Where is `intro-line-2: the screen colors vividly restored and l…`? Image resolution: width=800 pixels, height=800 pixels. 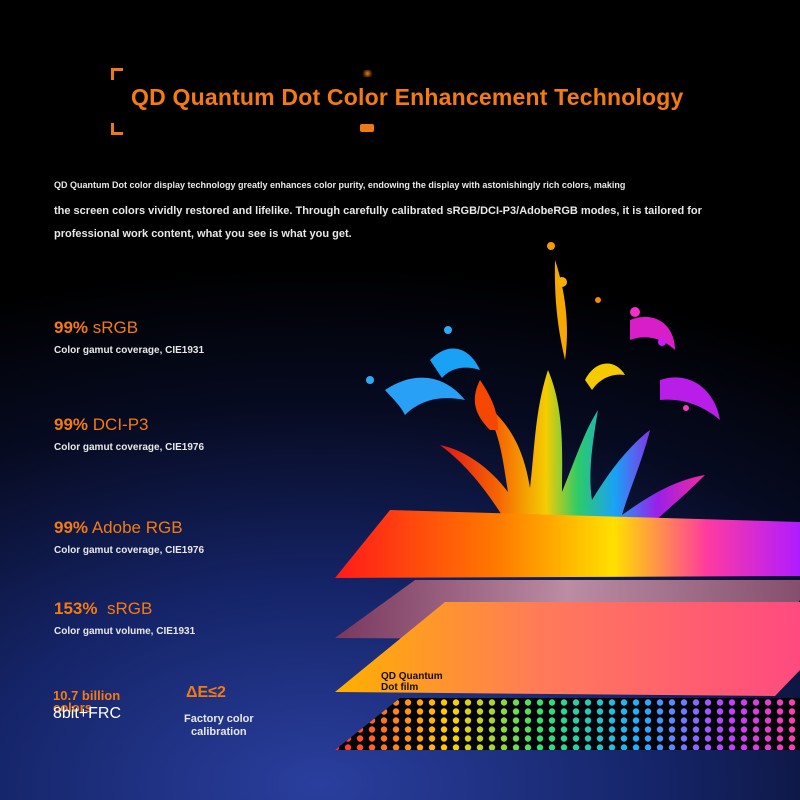 intro-line-2: the screen colors vividly restored and l… is located at coordinates (378, 211).